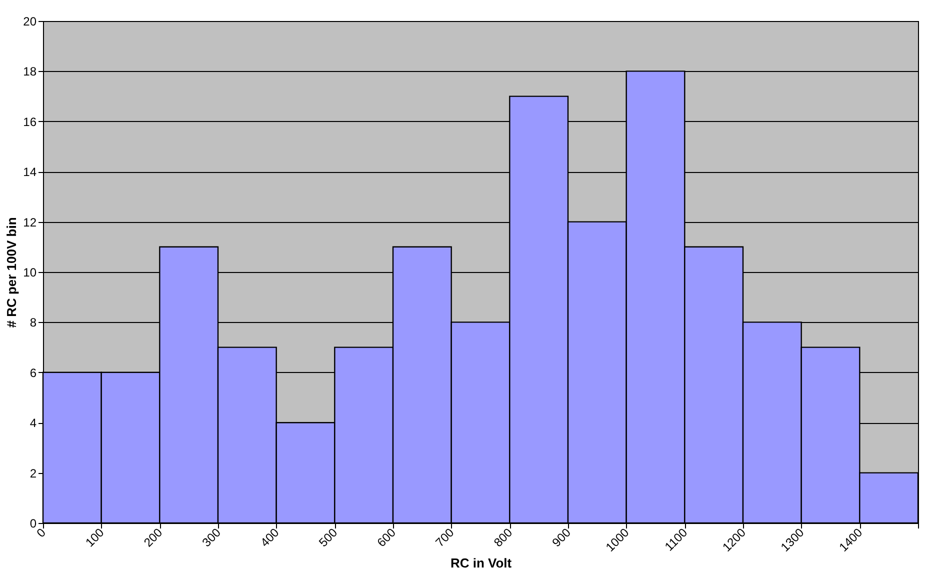  I want to click on y-tick-label: 14, so click(30, 172).